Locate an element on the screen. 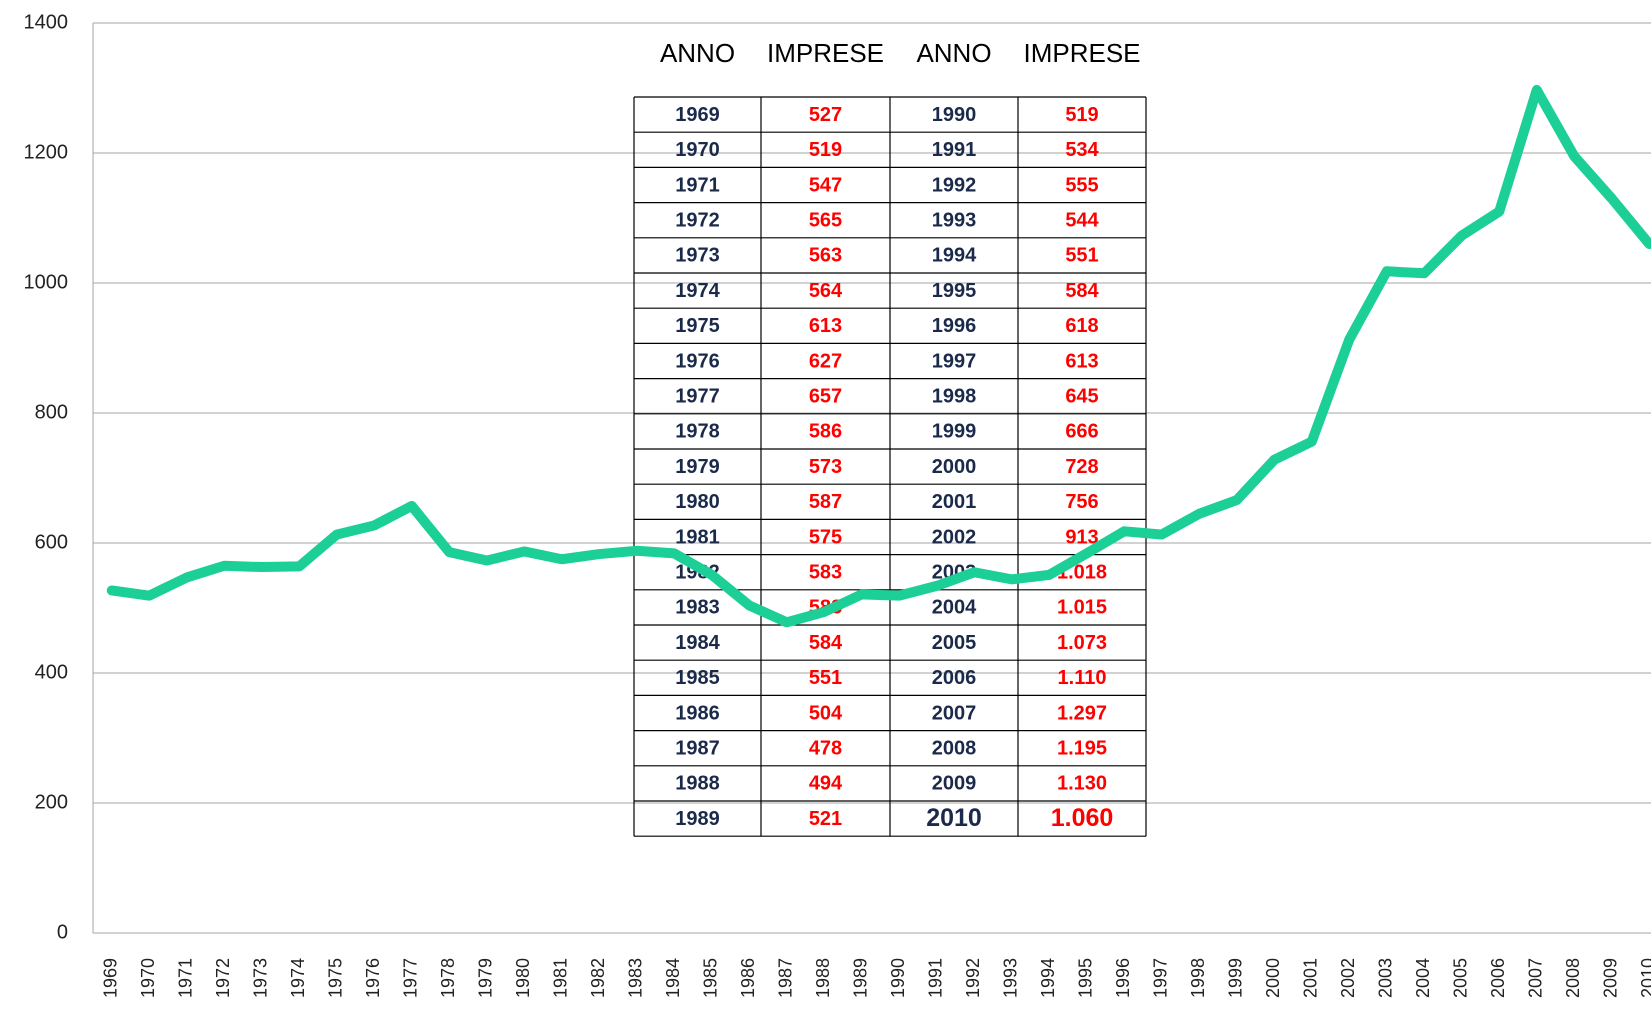 This screenshot has width=1651, height=1016. table-year: 2007 is located at coordinates (954, 713).